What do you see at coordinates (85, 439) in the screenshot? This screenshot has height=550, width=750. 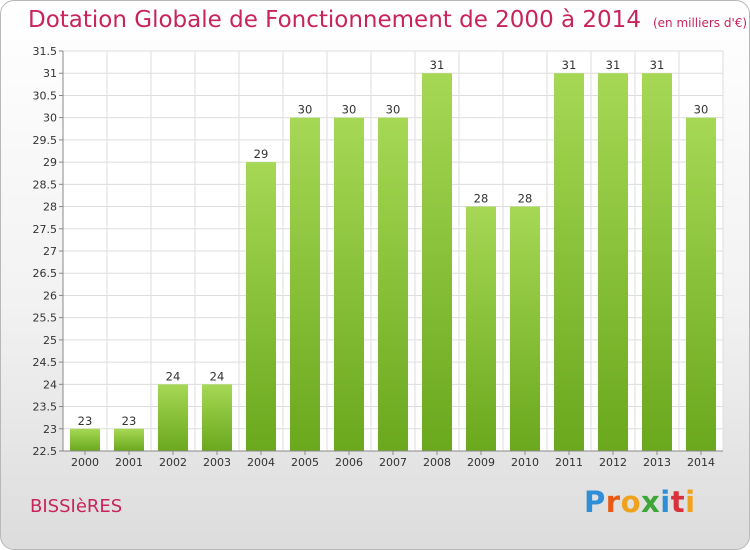 I see `bar-2000` at bounding box center [85, 439].